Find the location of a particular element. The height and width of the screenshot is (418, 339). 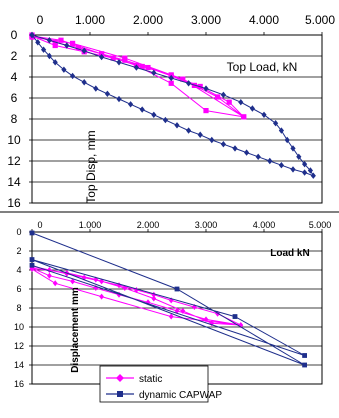

legend-marker-dynamic is located at coordinates (120, 394).